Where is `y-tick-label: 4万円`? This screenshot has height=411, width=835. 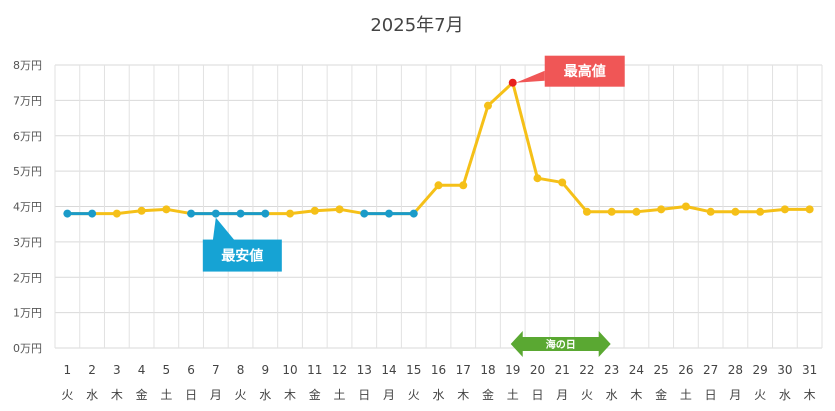 y-tick-label: 4万円 is located at coordinates (27, 207).